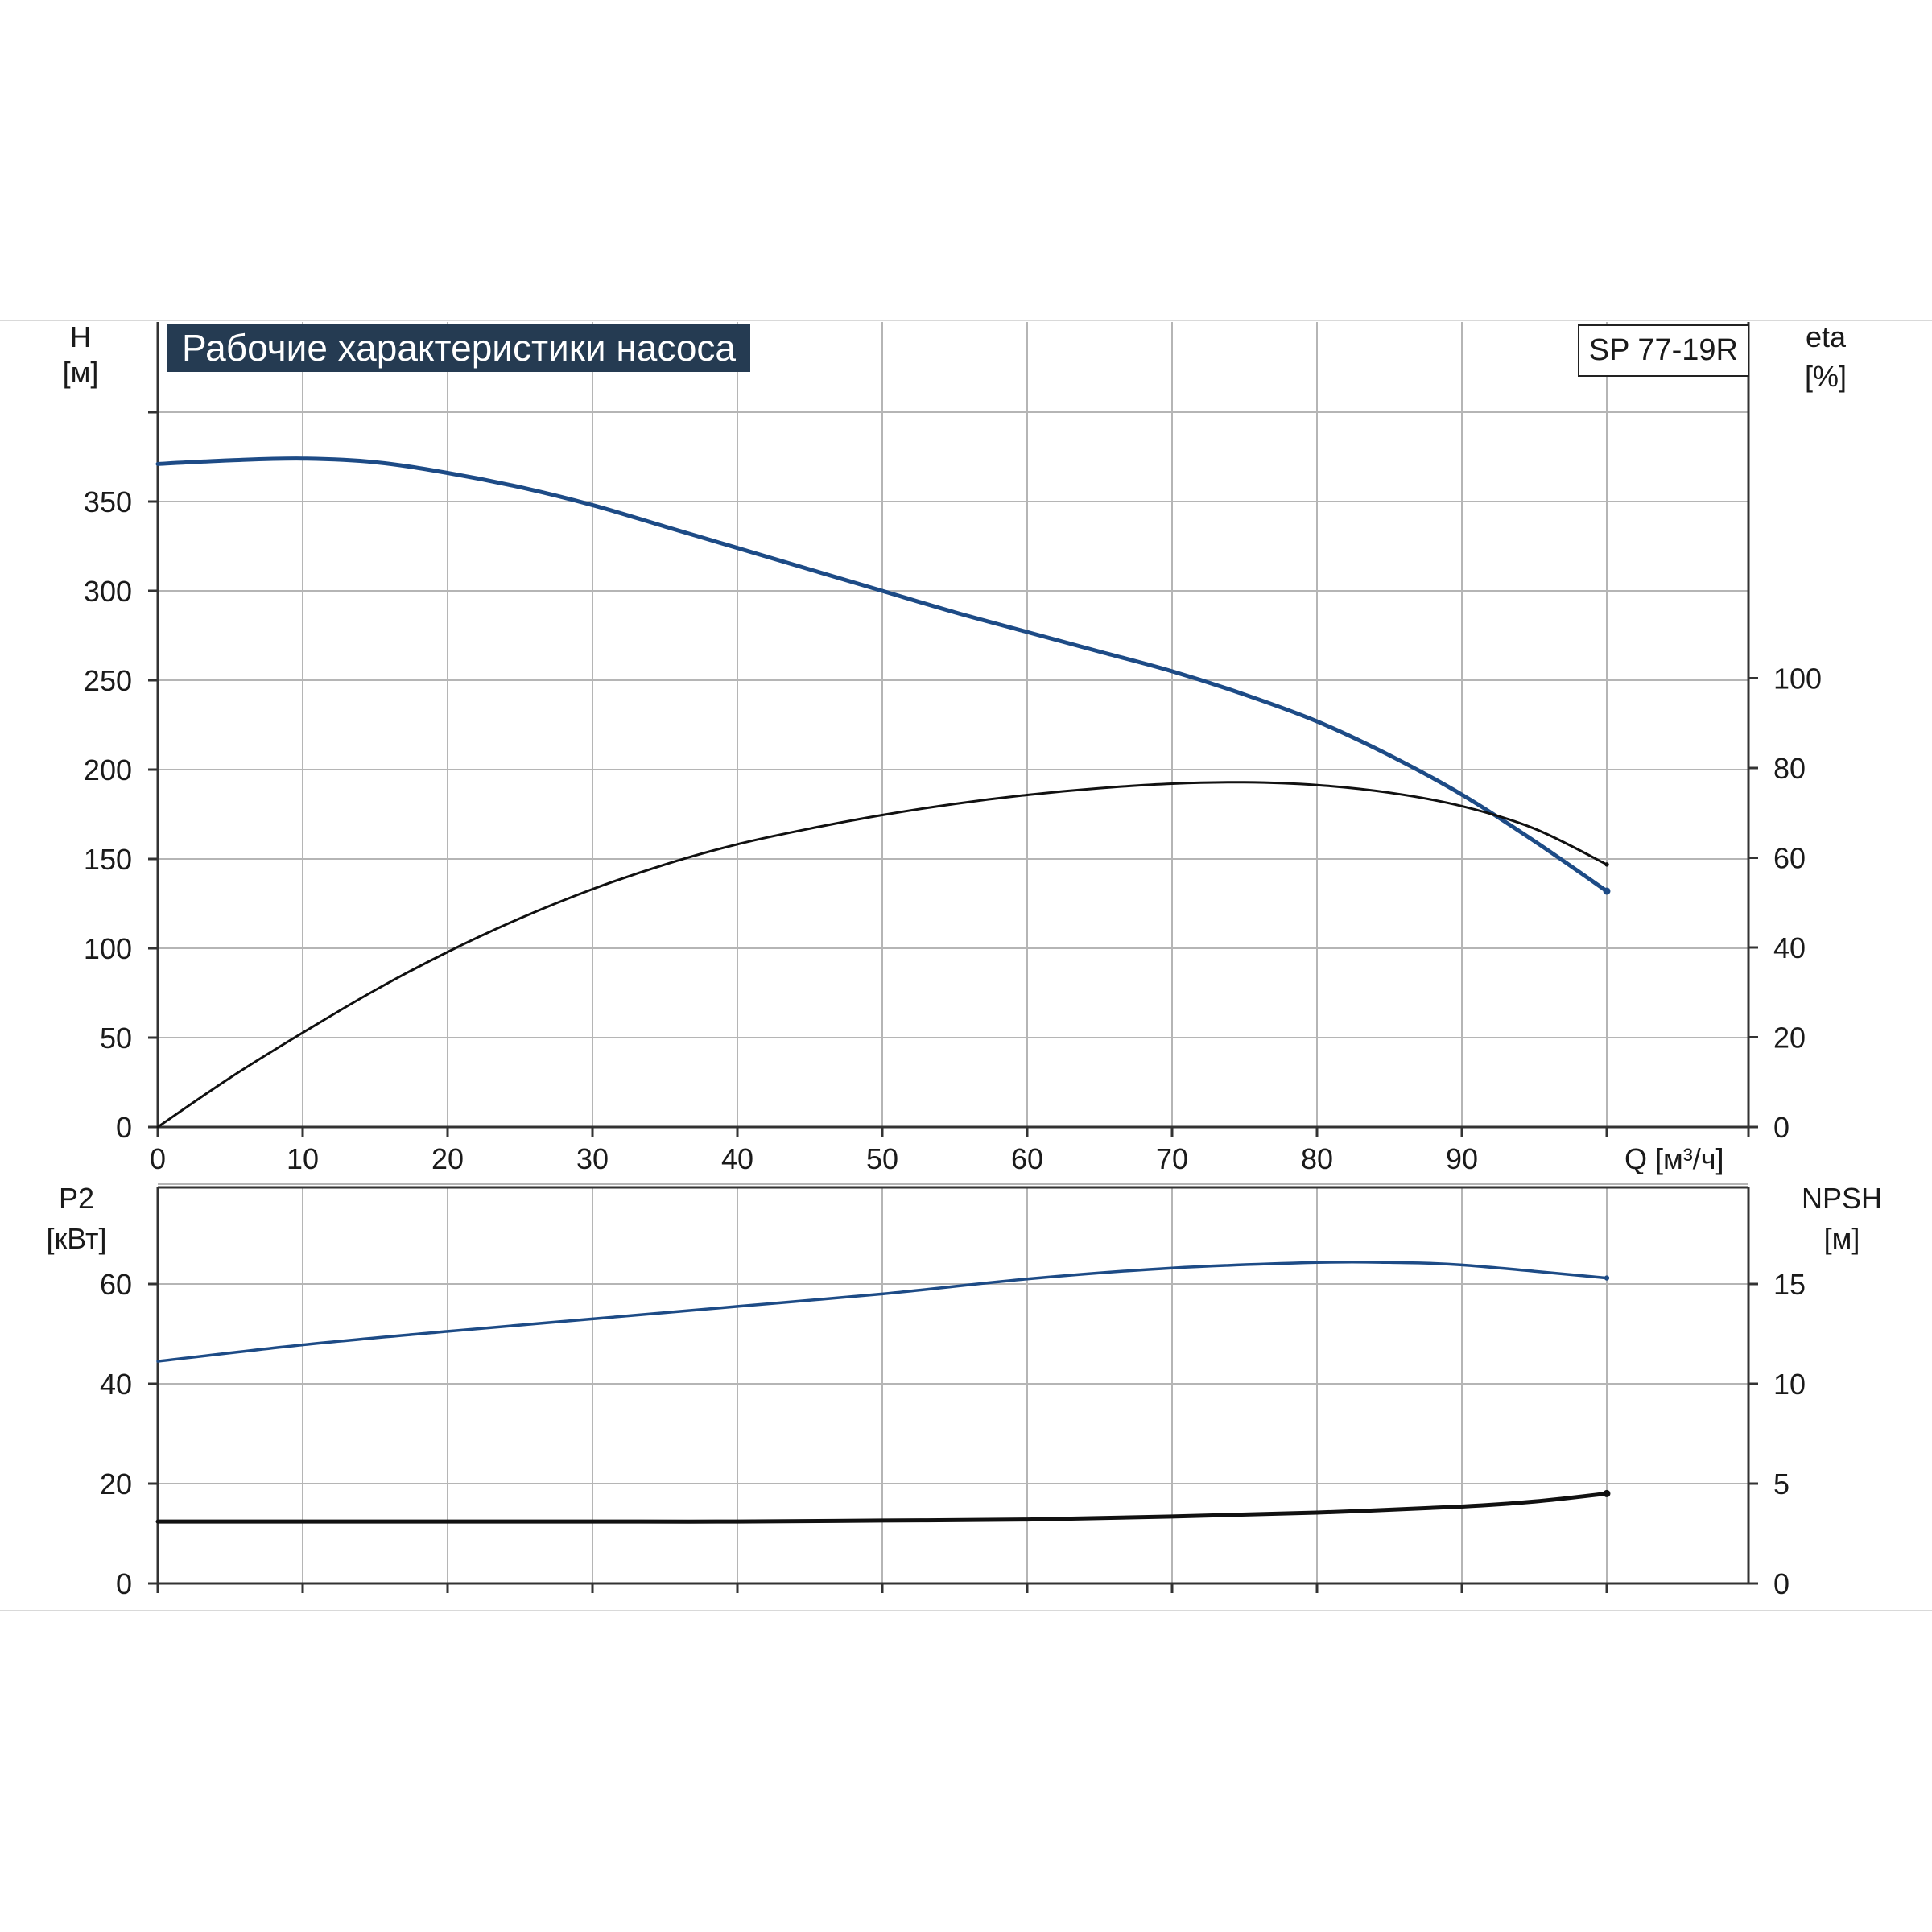 The height and width of the screenshot is (1932, 1932). What do you see at coordinates (1797, 679) in the screenshot?
I see `upper-right-tick-label: 100` at bounding box center [1797, 679].